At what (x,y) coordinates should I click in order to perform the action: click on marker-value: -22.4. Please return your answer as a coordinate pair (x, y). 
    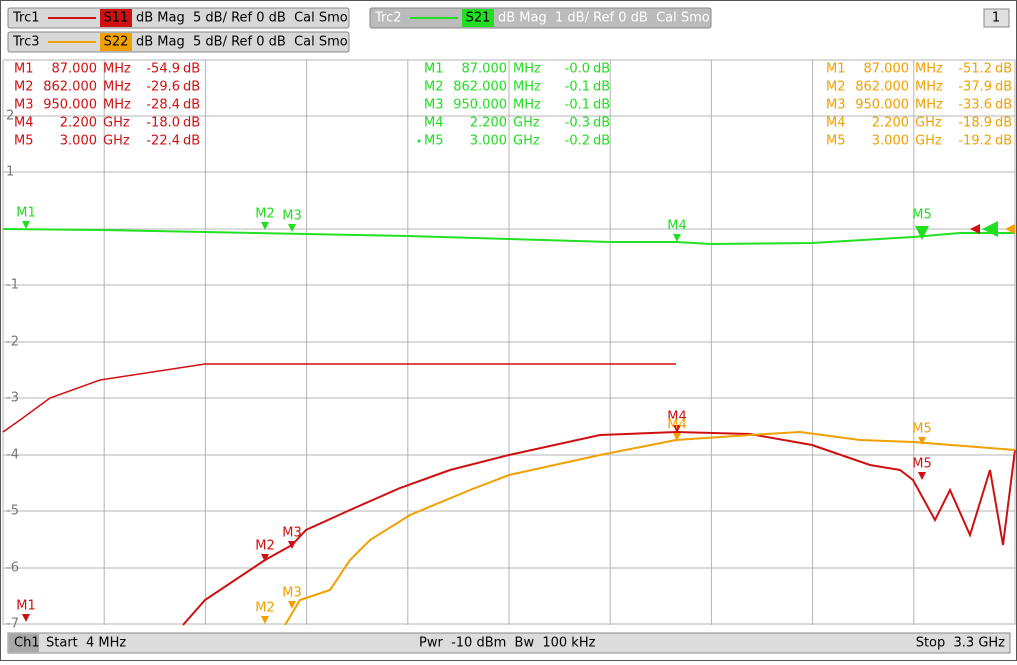
    Looking at the image, I should click on (163, 141).